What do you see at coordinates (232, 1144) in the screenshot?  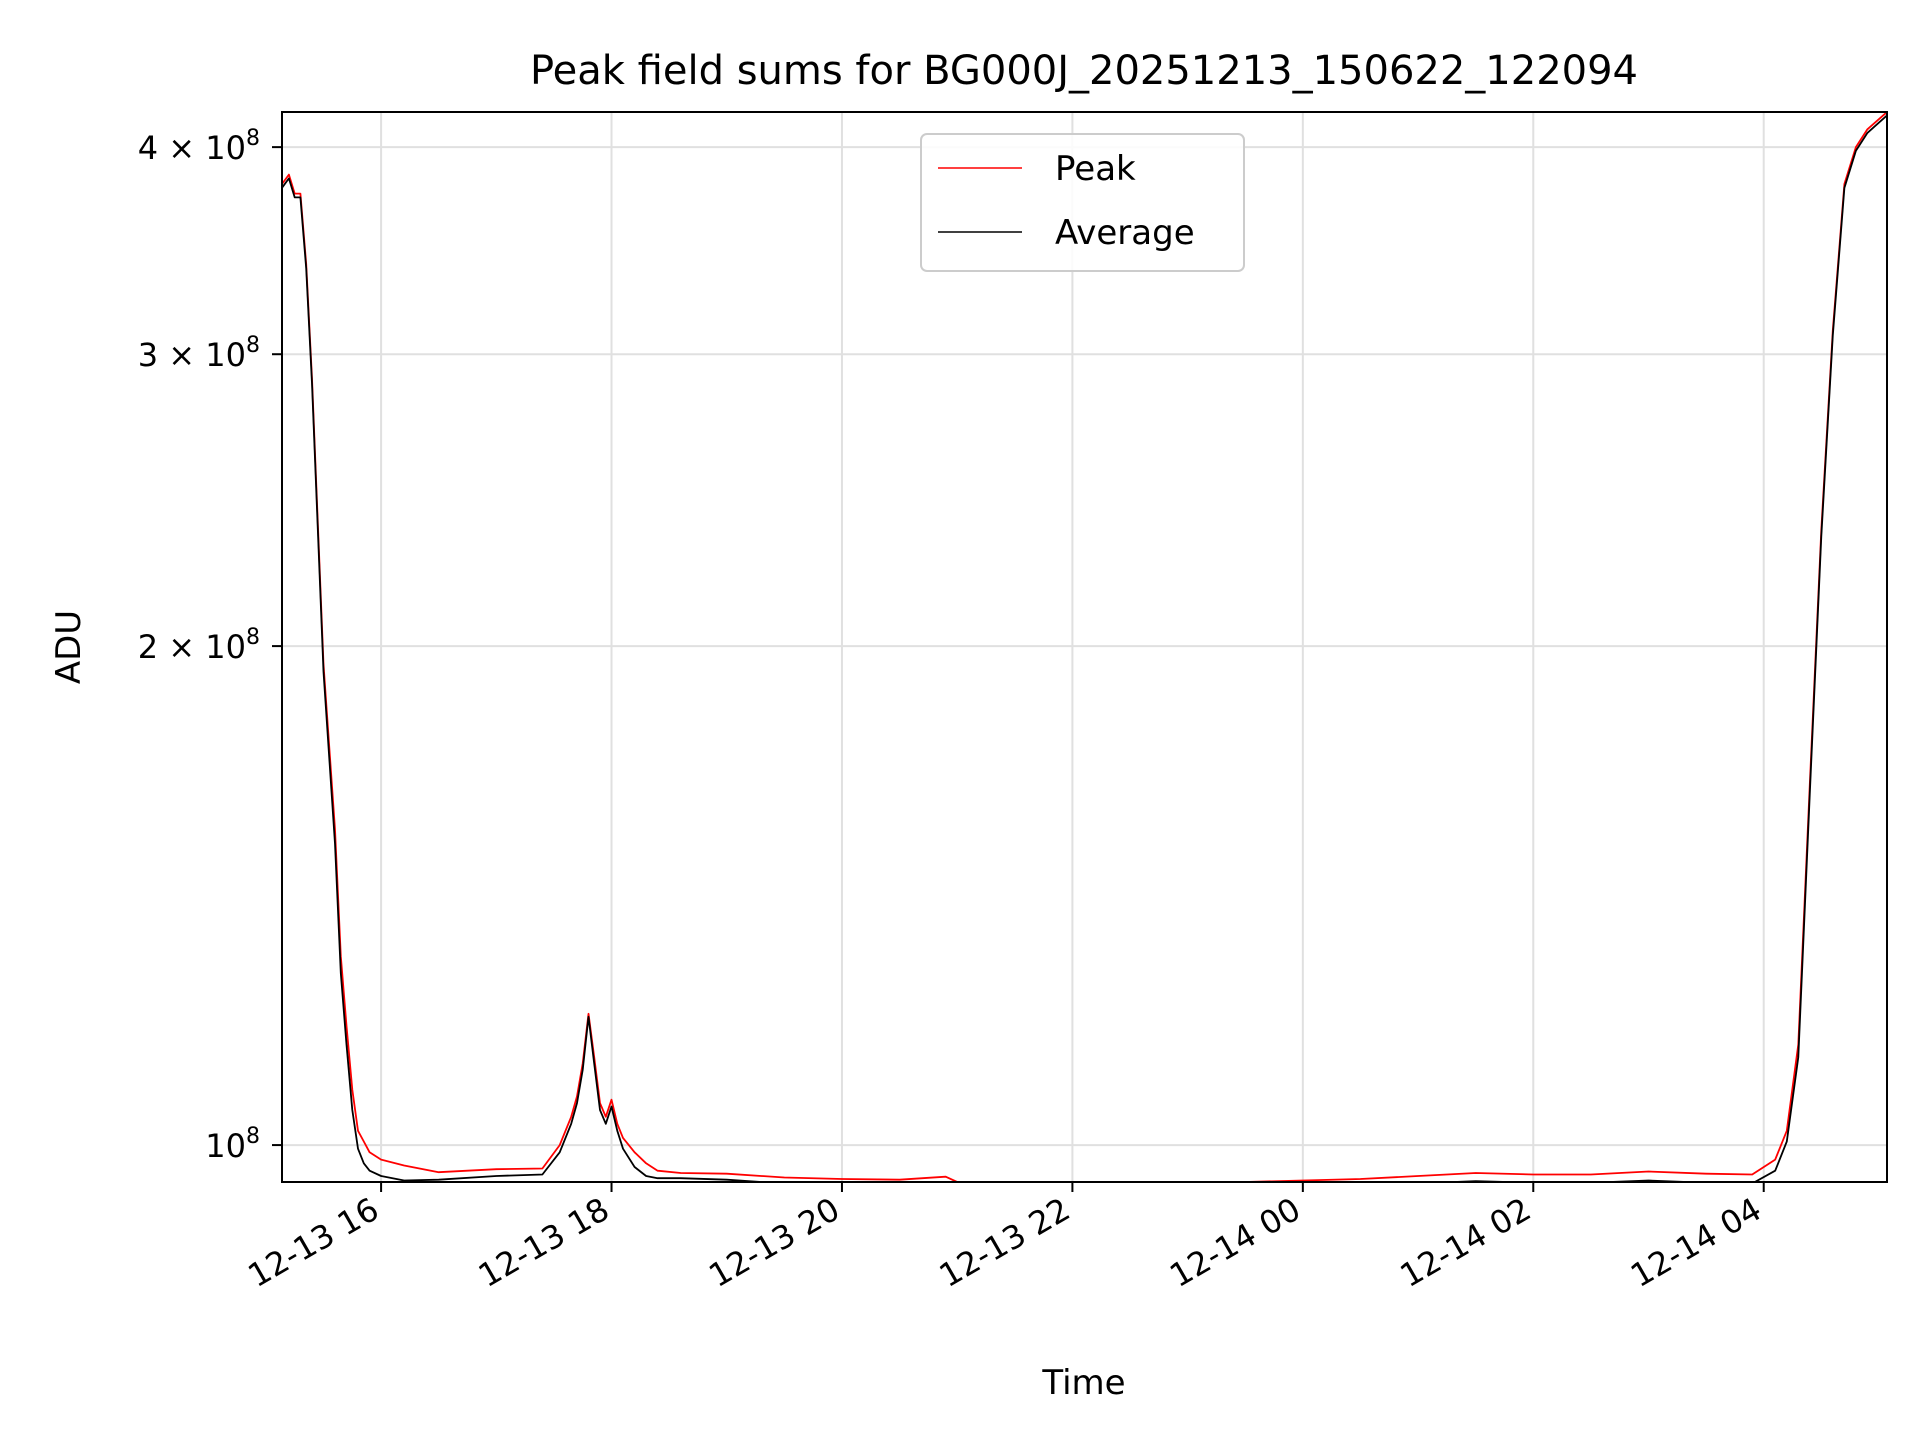 I see `y-tick-label: 108` at bounding box center [232, 1144].